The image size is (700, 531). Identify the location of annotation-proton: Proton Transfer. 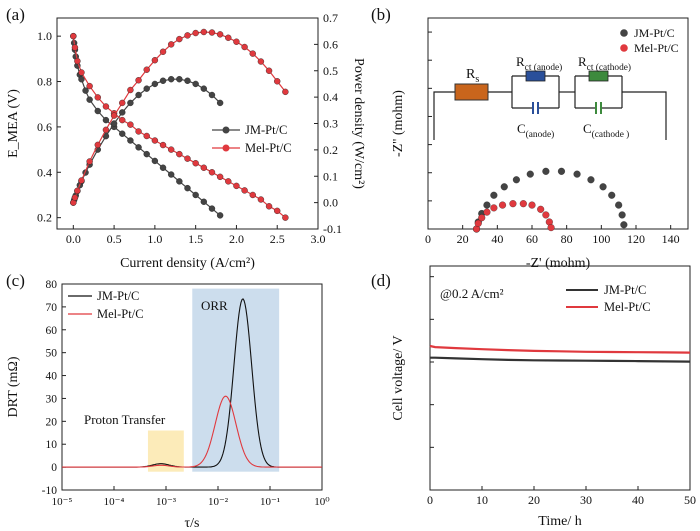
(125, 419).